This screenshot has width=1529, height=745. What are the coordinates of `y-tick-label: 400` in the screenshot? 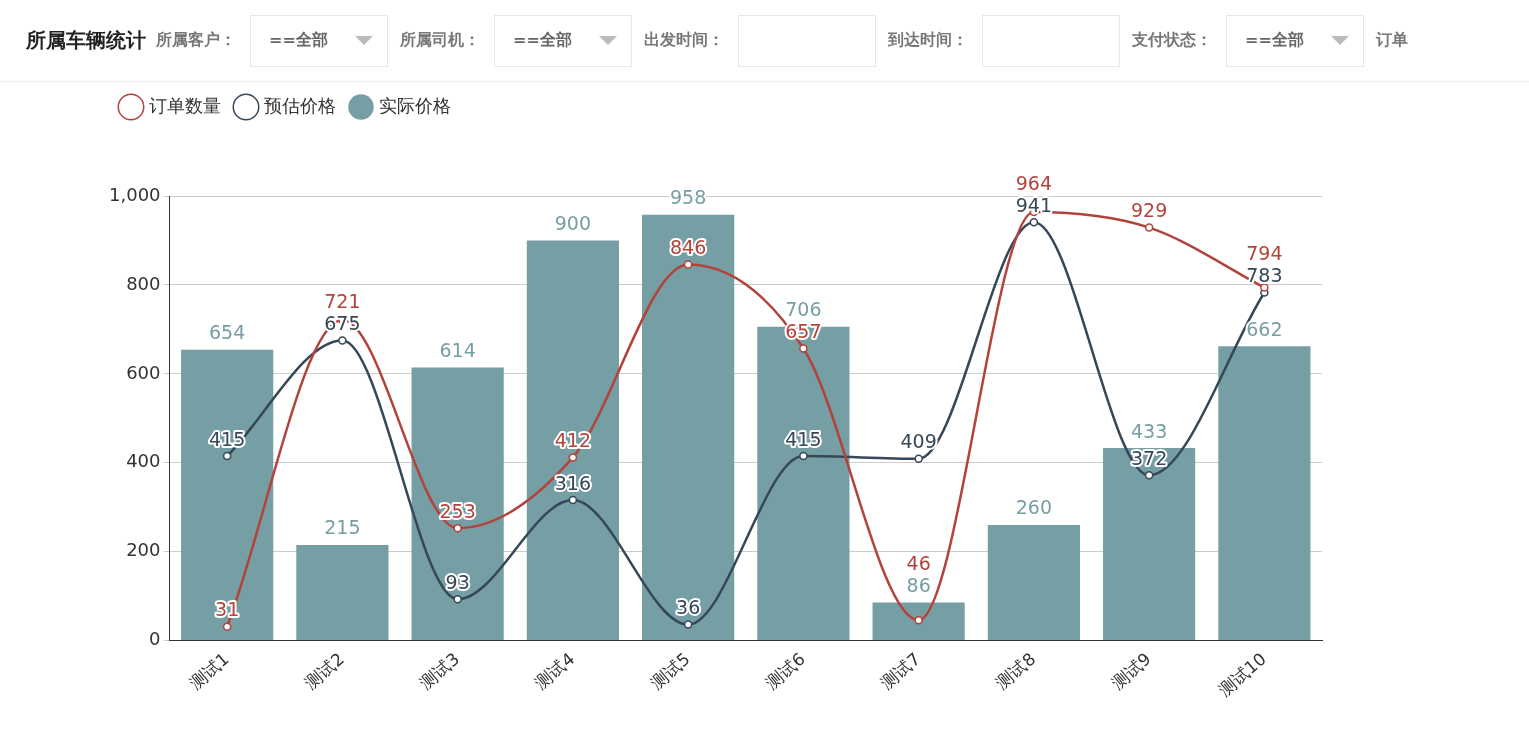 It's located at (143, 461).